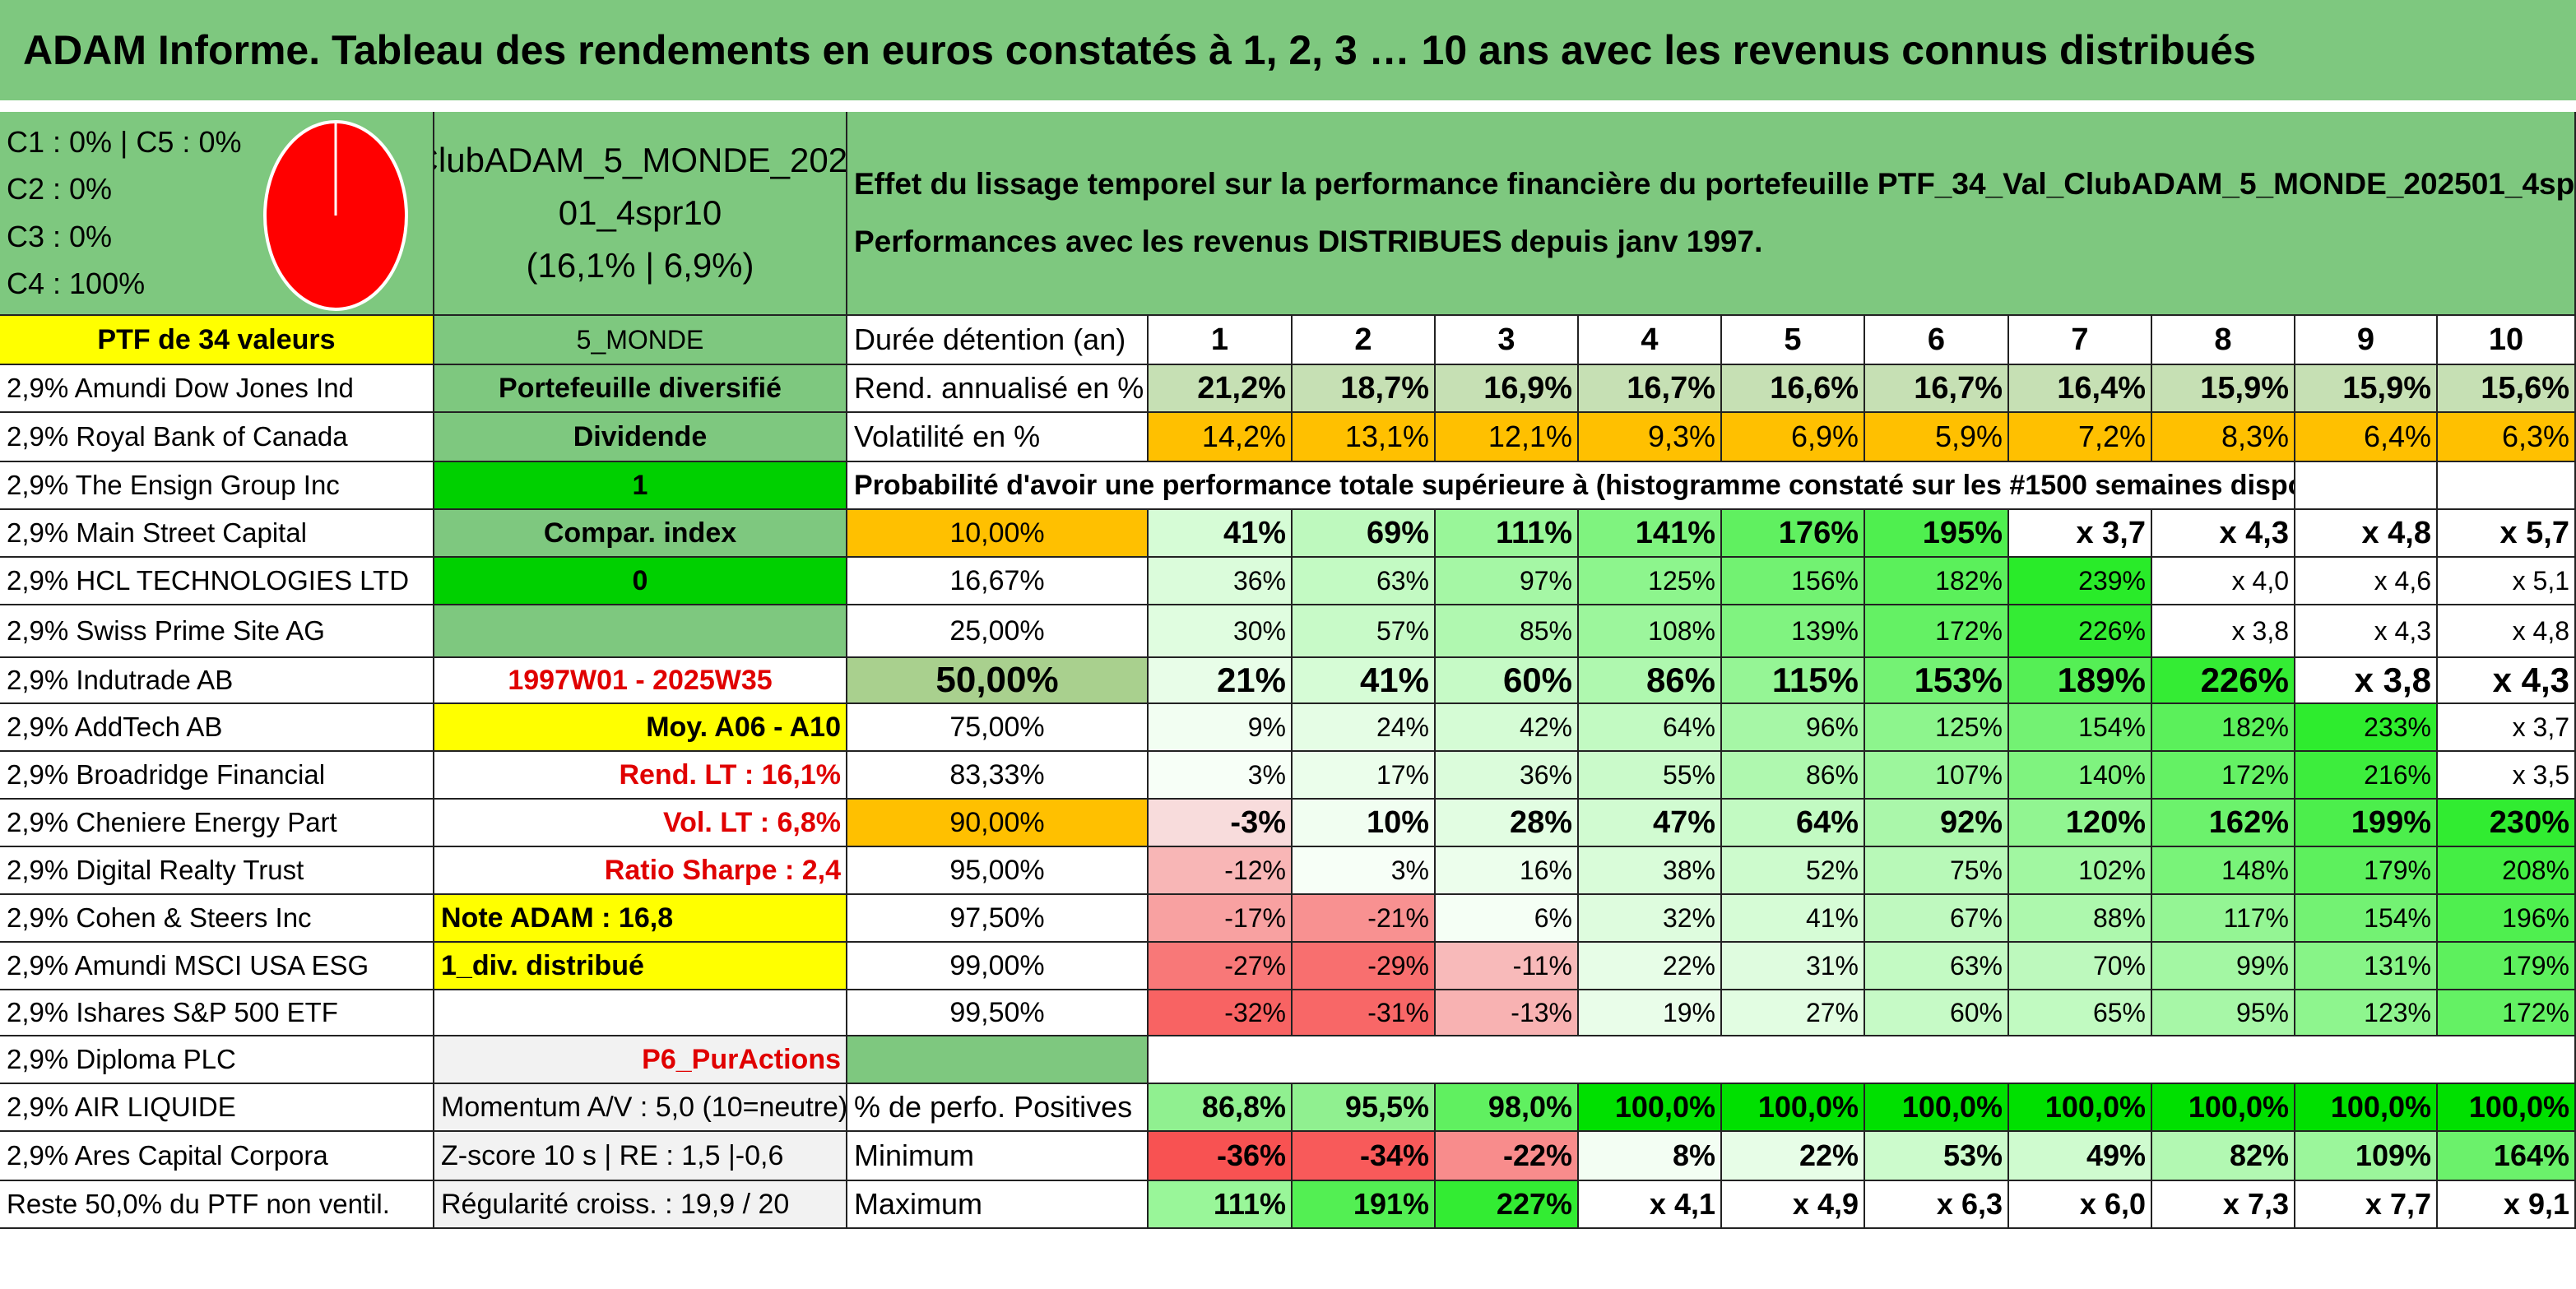 This screenshot has height=1289, width=2576. What do you see at coordinates (1507, 966) in the screenshot?
I see `probability-value: -11%` at bounding box center [1507, 966].